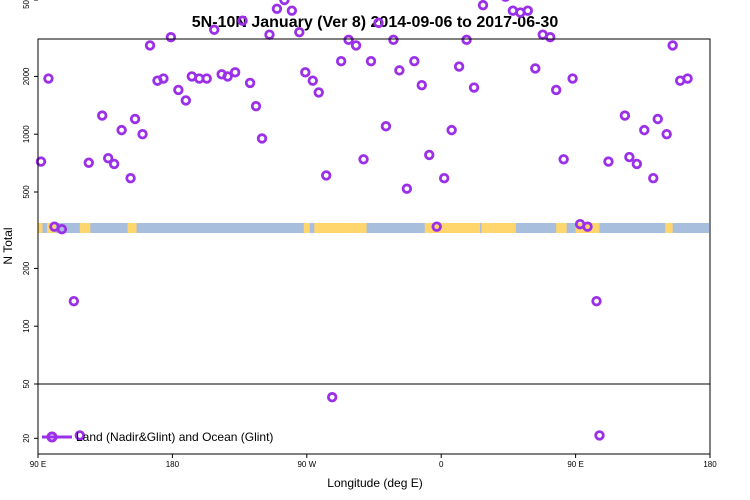 The height and width of the screenshot is (500, 750). What do you see at coordinates (306, 464) in the screenshot?
I see `x-tick-label: 90 W` at bounding box center [306, 464].